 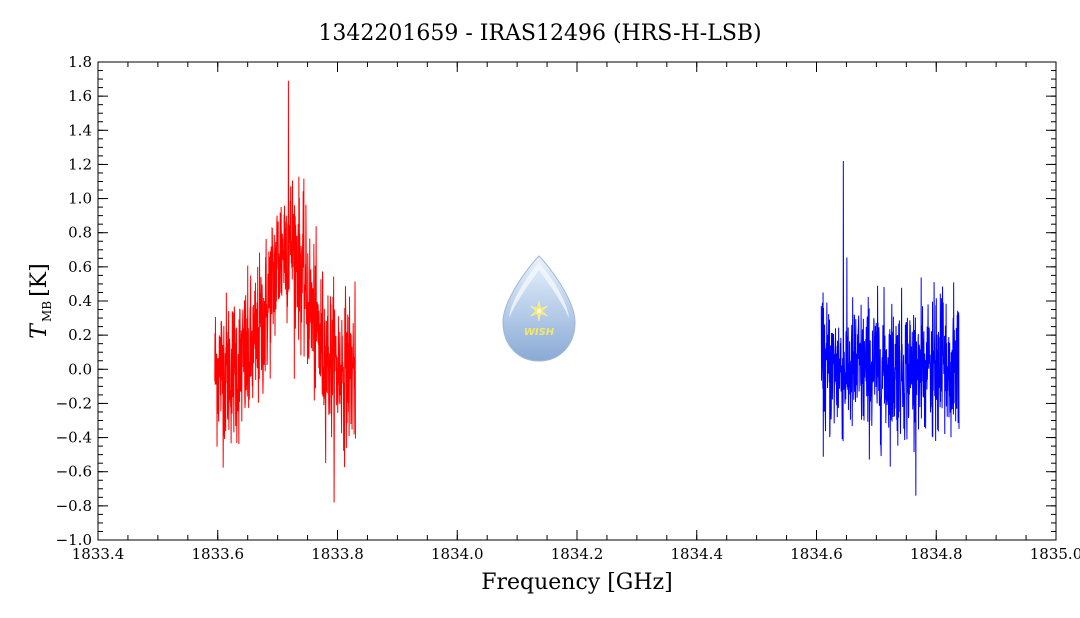 What do you see at coordinates (80, 301) in the screenshot?
I see `y-tick-label: 0.4` at bounding box center [80, 301].